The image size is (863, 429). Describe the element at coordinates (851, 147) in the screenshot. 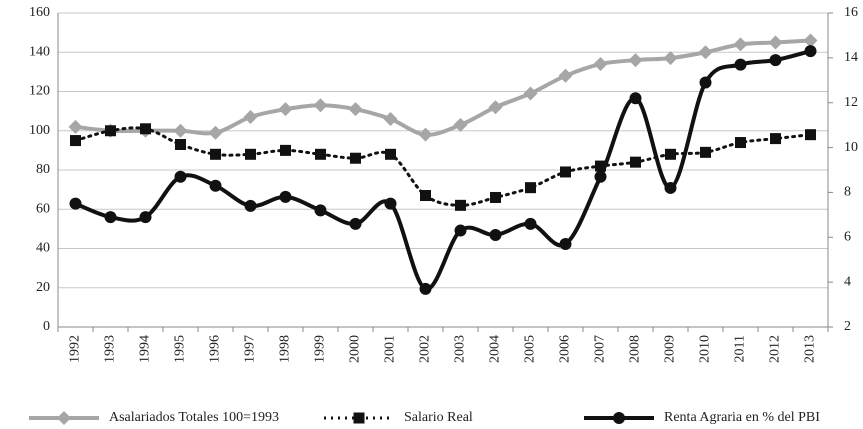

I see `y2-tick-label: 10` at that location.